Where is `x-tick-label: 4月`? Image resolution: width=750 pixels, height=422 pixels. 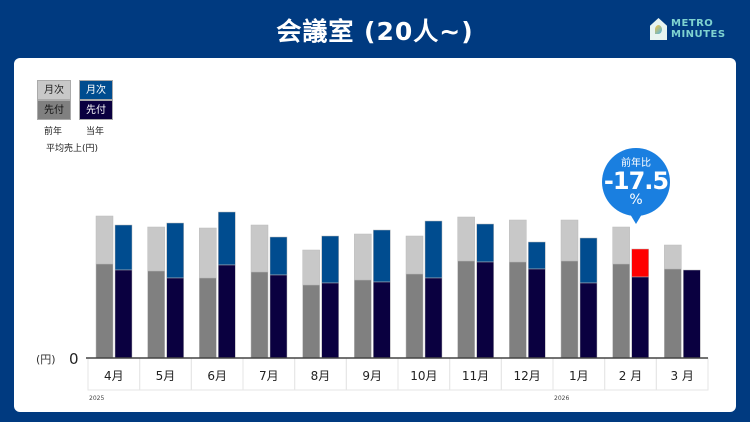 x-tick-label: 4月 is located at coordinates (114, 376).